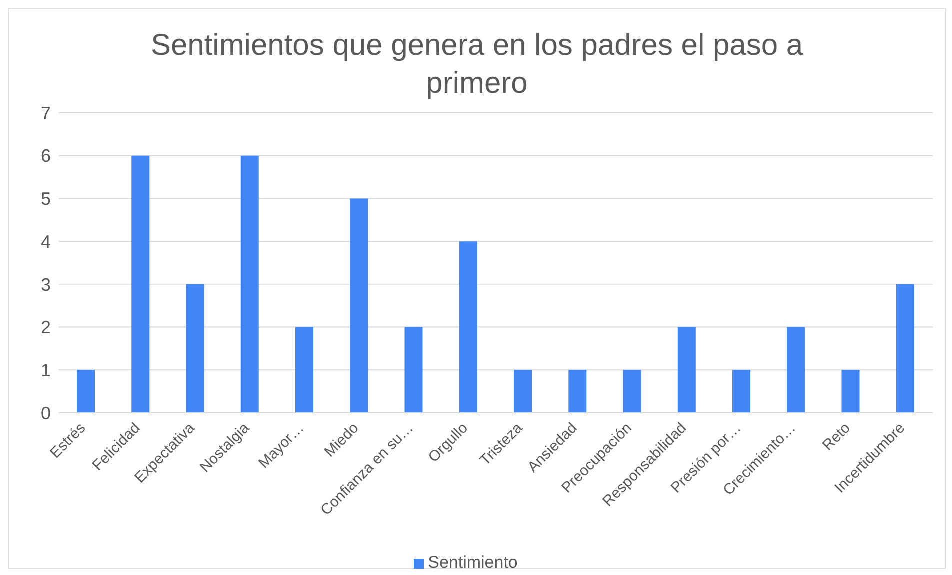 This screenshot has height=575, width=952. Describe the element at coordinates (45, 284) in the screenshot. I see `y-tick-label: 3` at that location.